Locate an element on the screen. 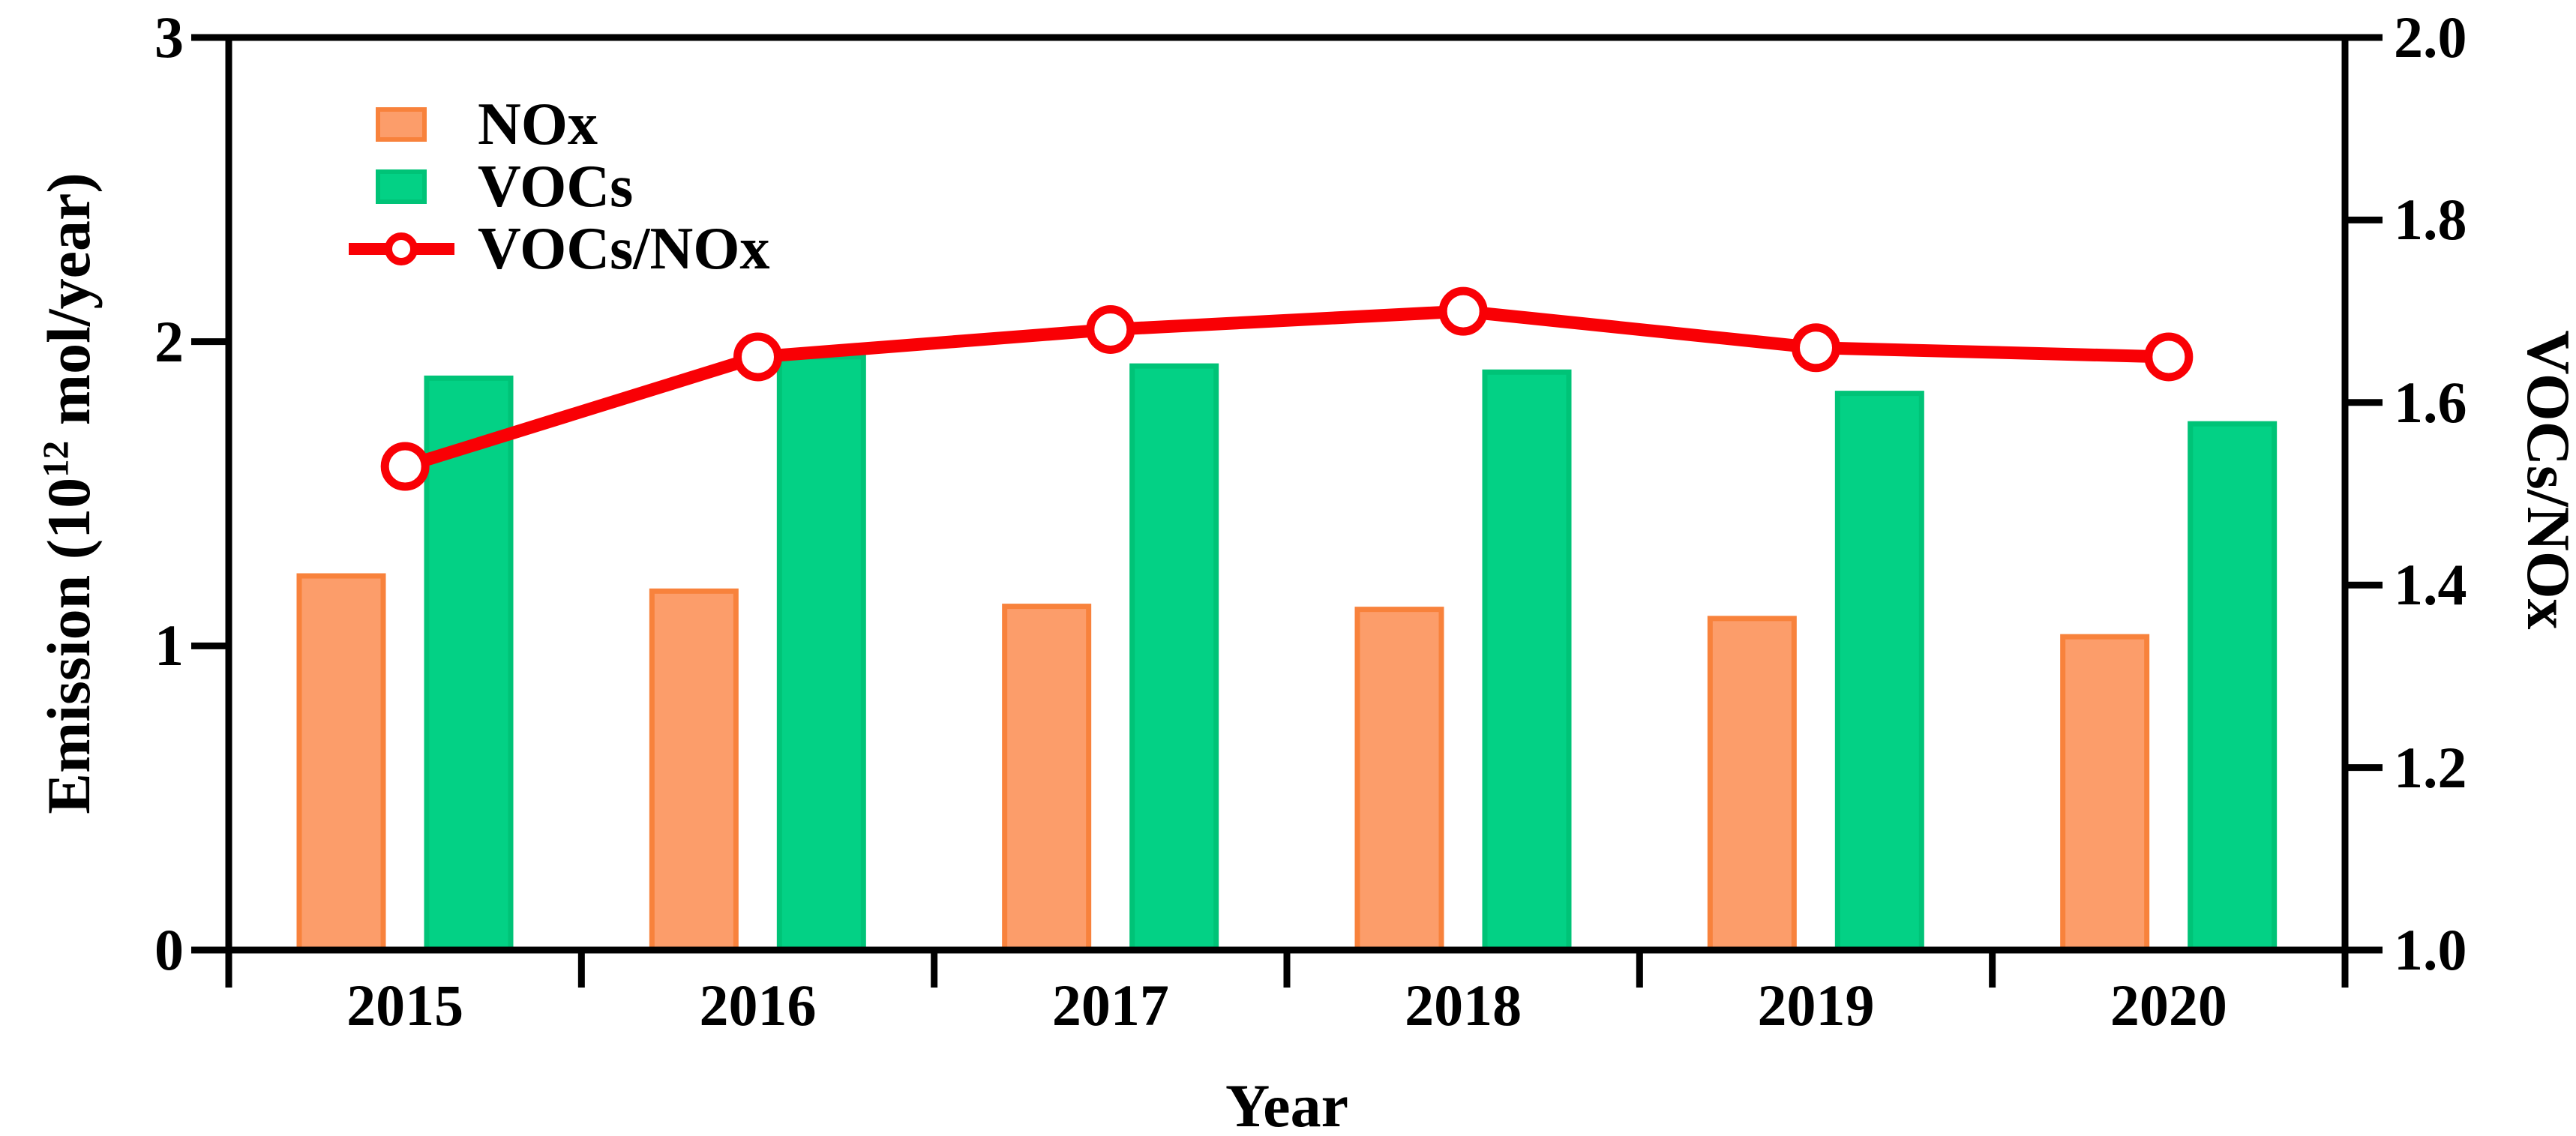 The image size is (2576, 1136). legend-item-ratio: VOCs/NOx is located at coordinates (558, 248).